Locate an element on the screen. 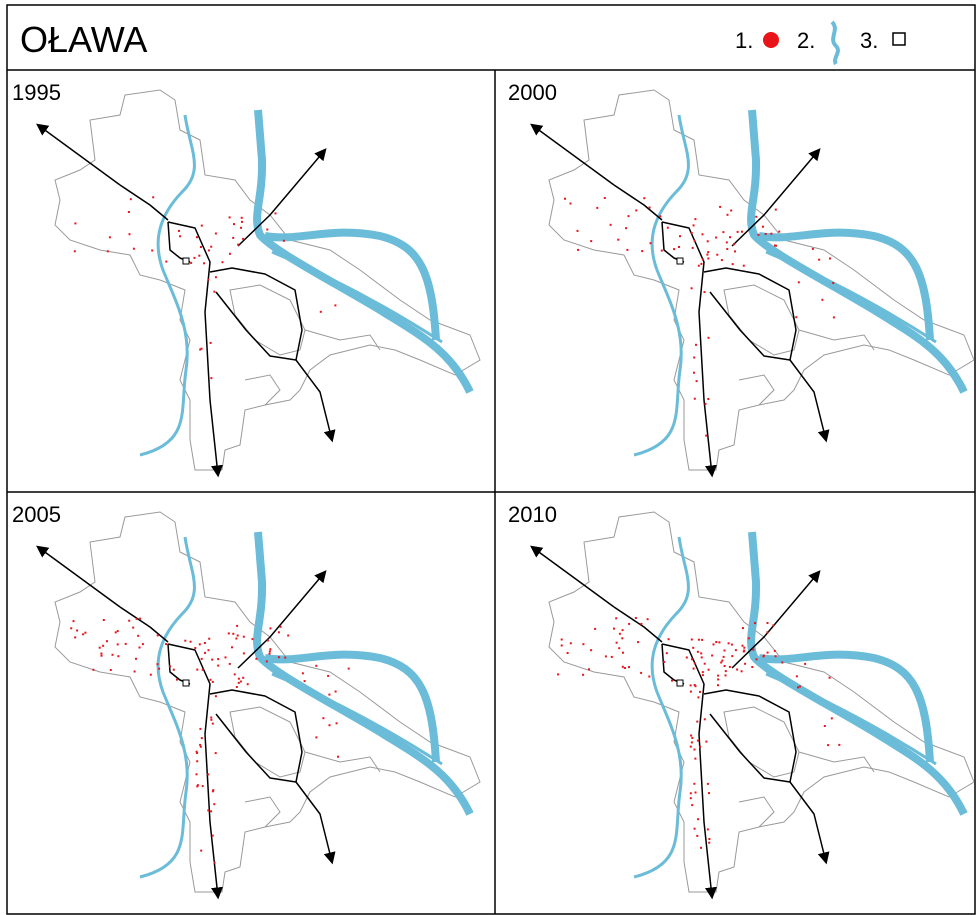  panel-year: 2010 is located at coordinates (532, 514).